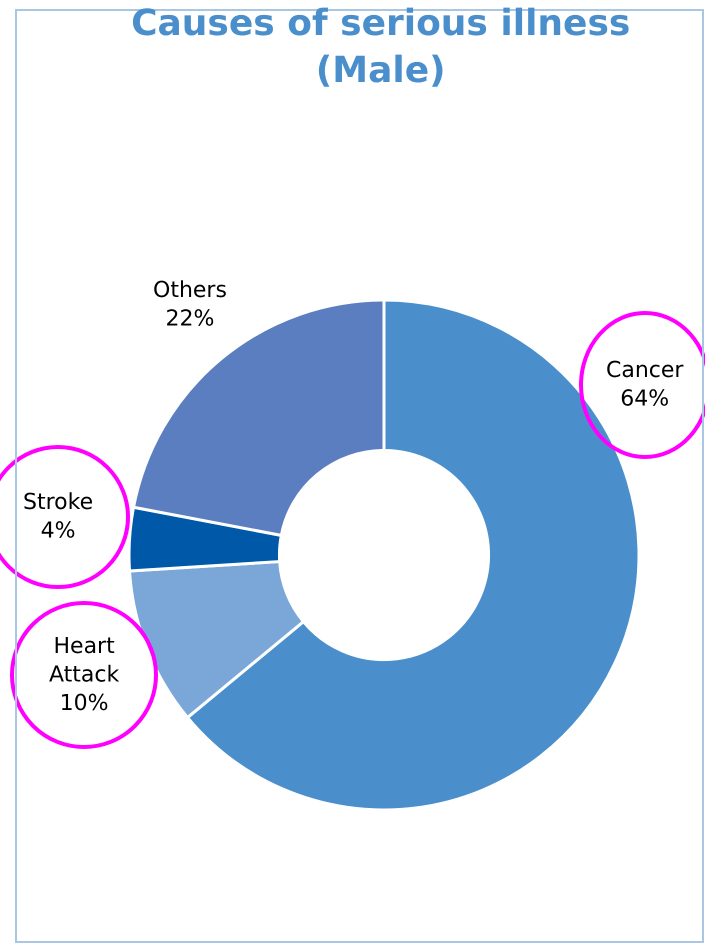 The width and height of the screenshot is (705, 946). Describe the element at coordinates (380, 47) in the screenshot. I see `chart-title: Causes of serious illness (Male)` at that location.